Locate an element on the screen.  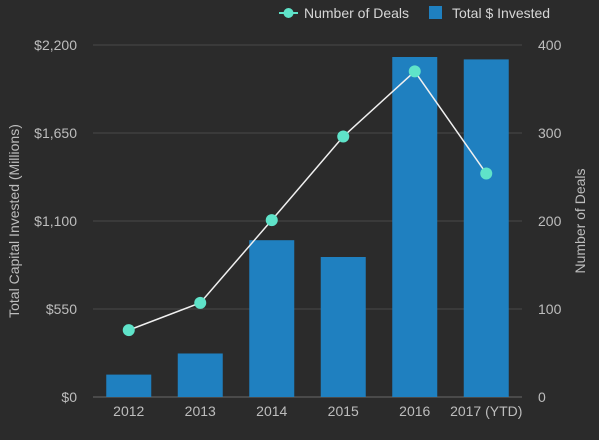
y-right-tick-label: 200 is located at coordinates (550, 221).